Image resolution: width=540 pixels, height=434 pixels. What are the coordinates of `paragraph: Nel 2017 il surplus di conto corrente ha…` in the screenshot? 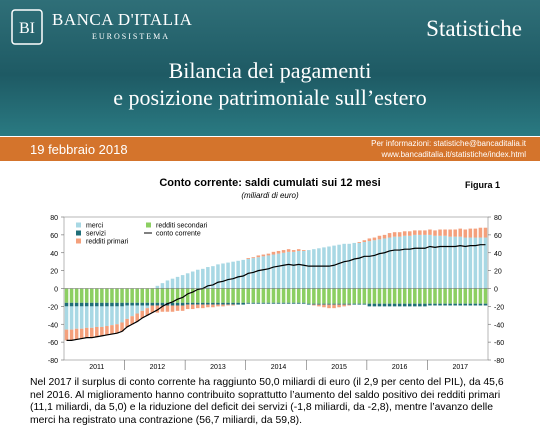 It's located at (267, 401).